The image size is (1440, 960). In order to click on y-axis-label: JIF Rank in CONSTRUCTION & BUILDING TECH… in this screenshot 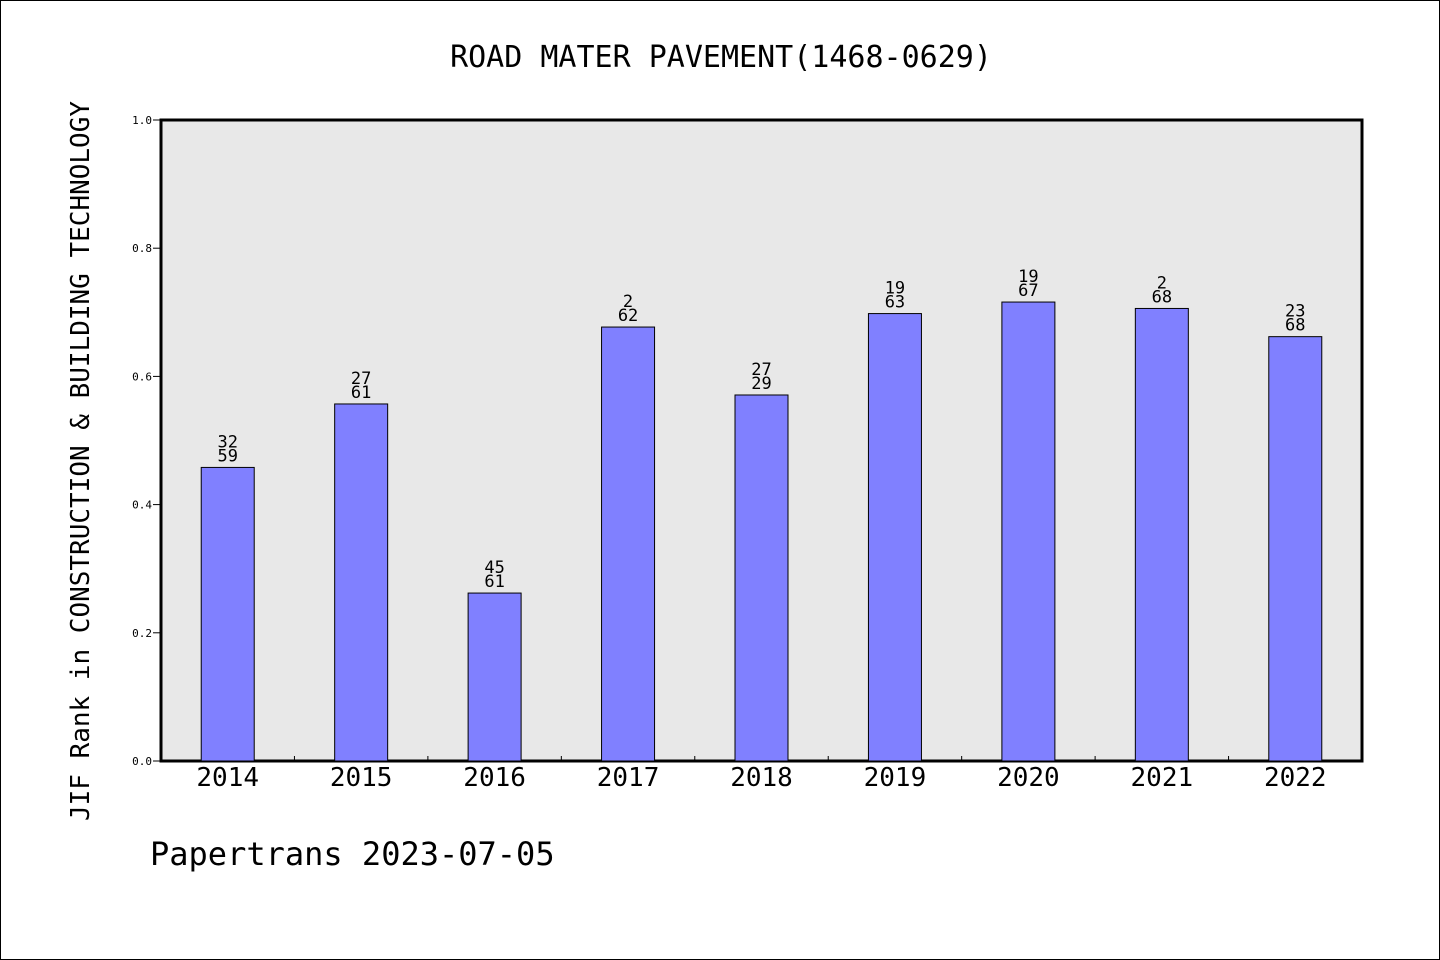, I will do `click(81, 461)`.